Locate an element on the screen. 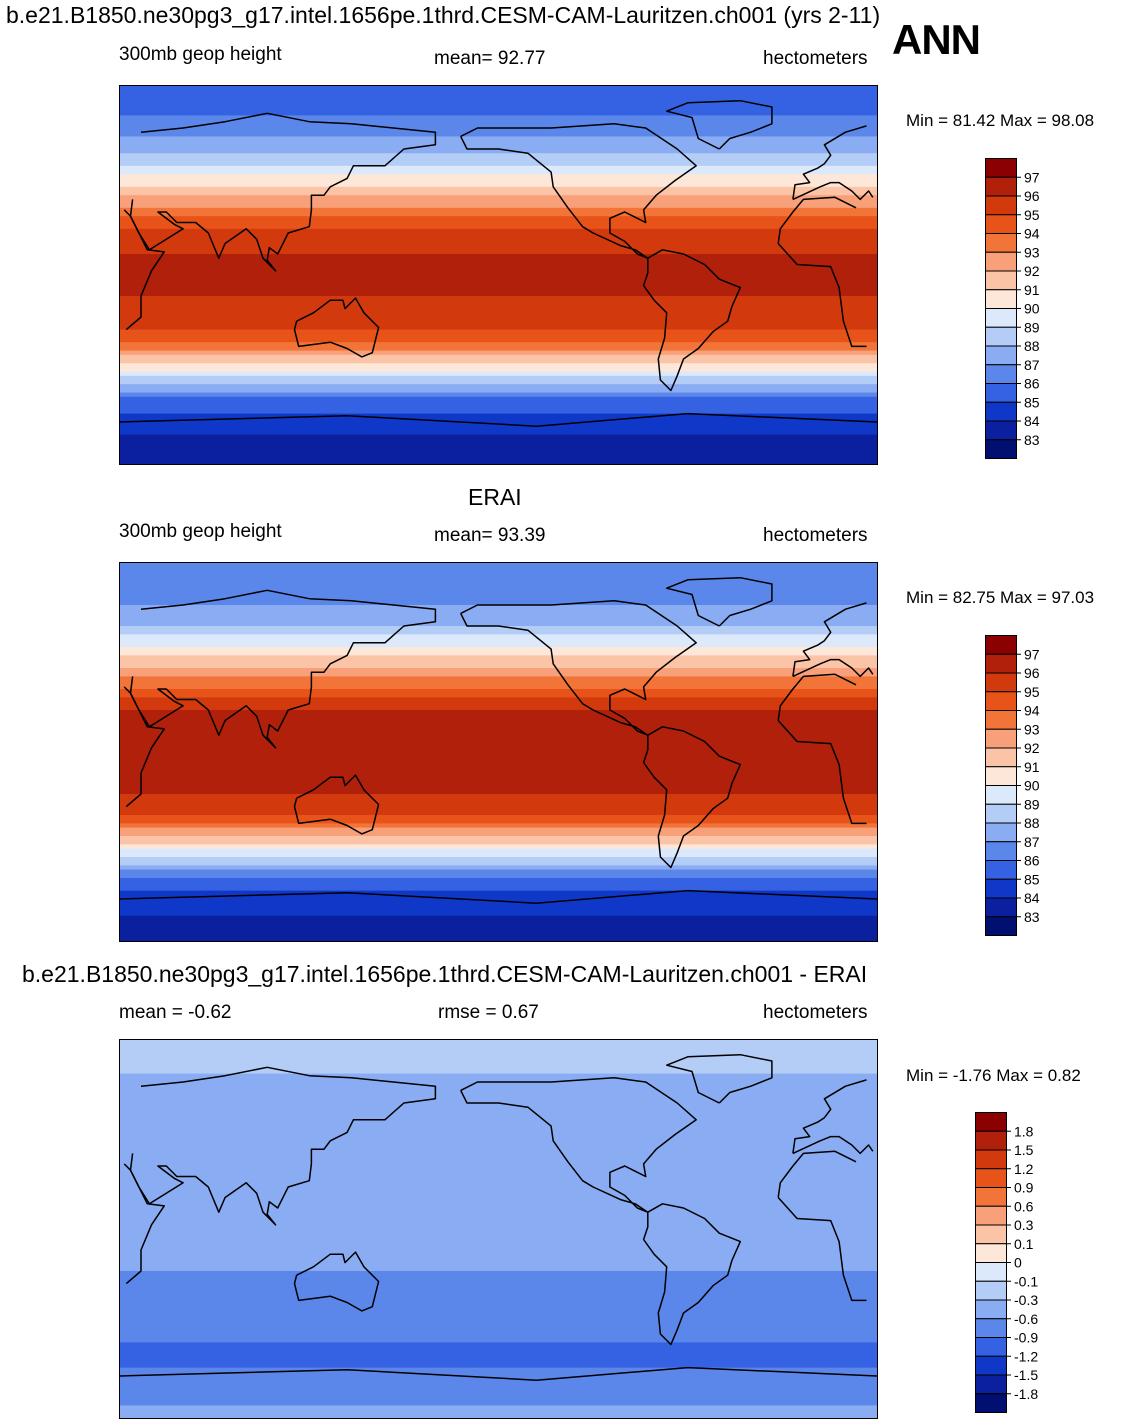  colorbar-label: -1.2 is located at coordinates (1026, 1356).